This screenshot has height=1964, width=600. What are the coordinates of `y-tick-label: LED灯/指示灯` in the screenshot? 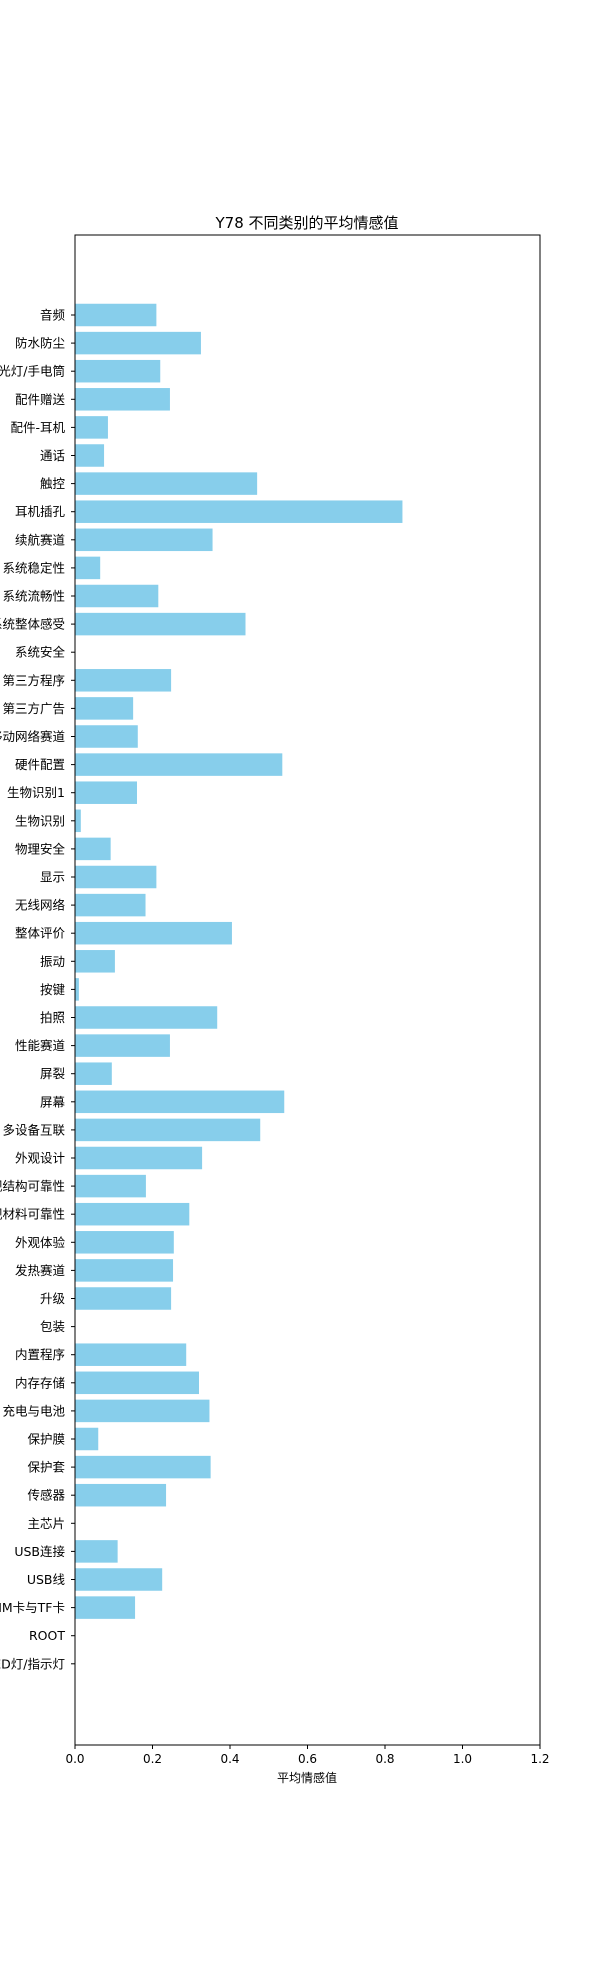 It's located at (32, 1663).